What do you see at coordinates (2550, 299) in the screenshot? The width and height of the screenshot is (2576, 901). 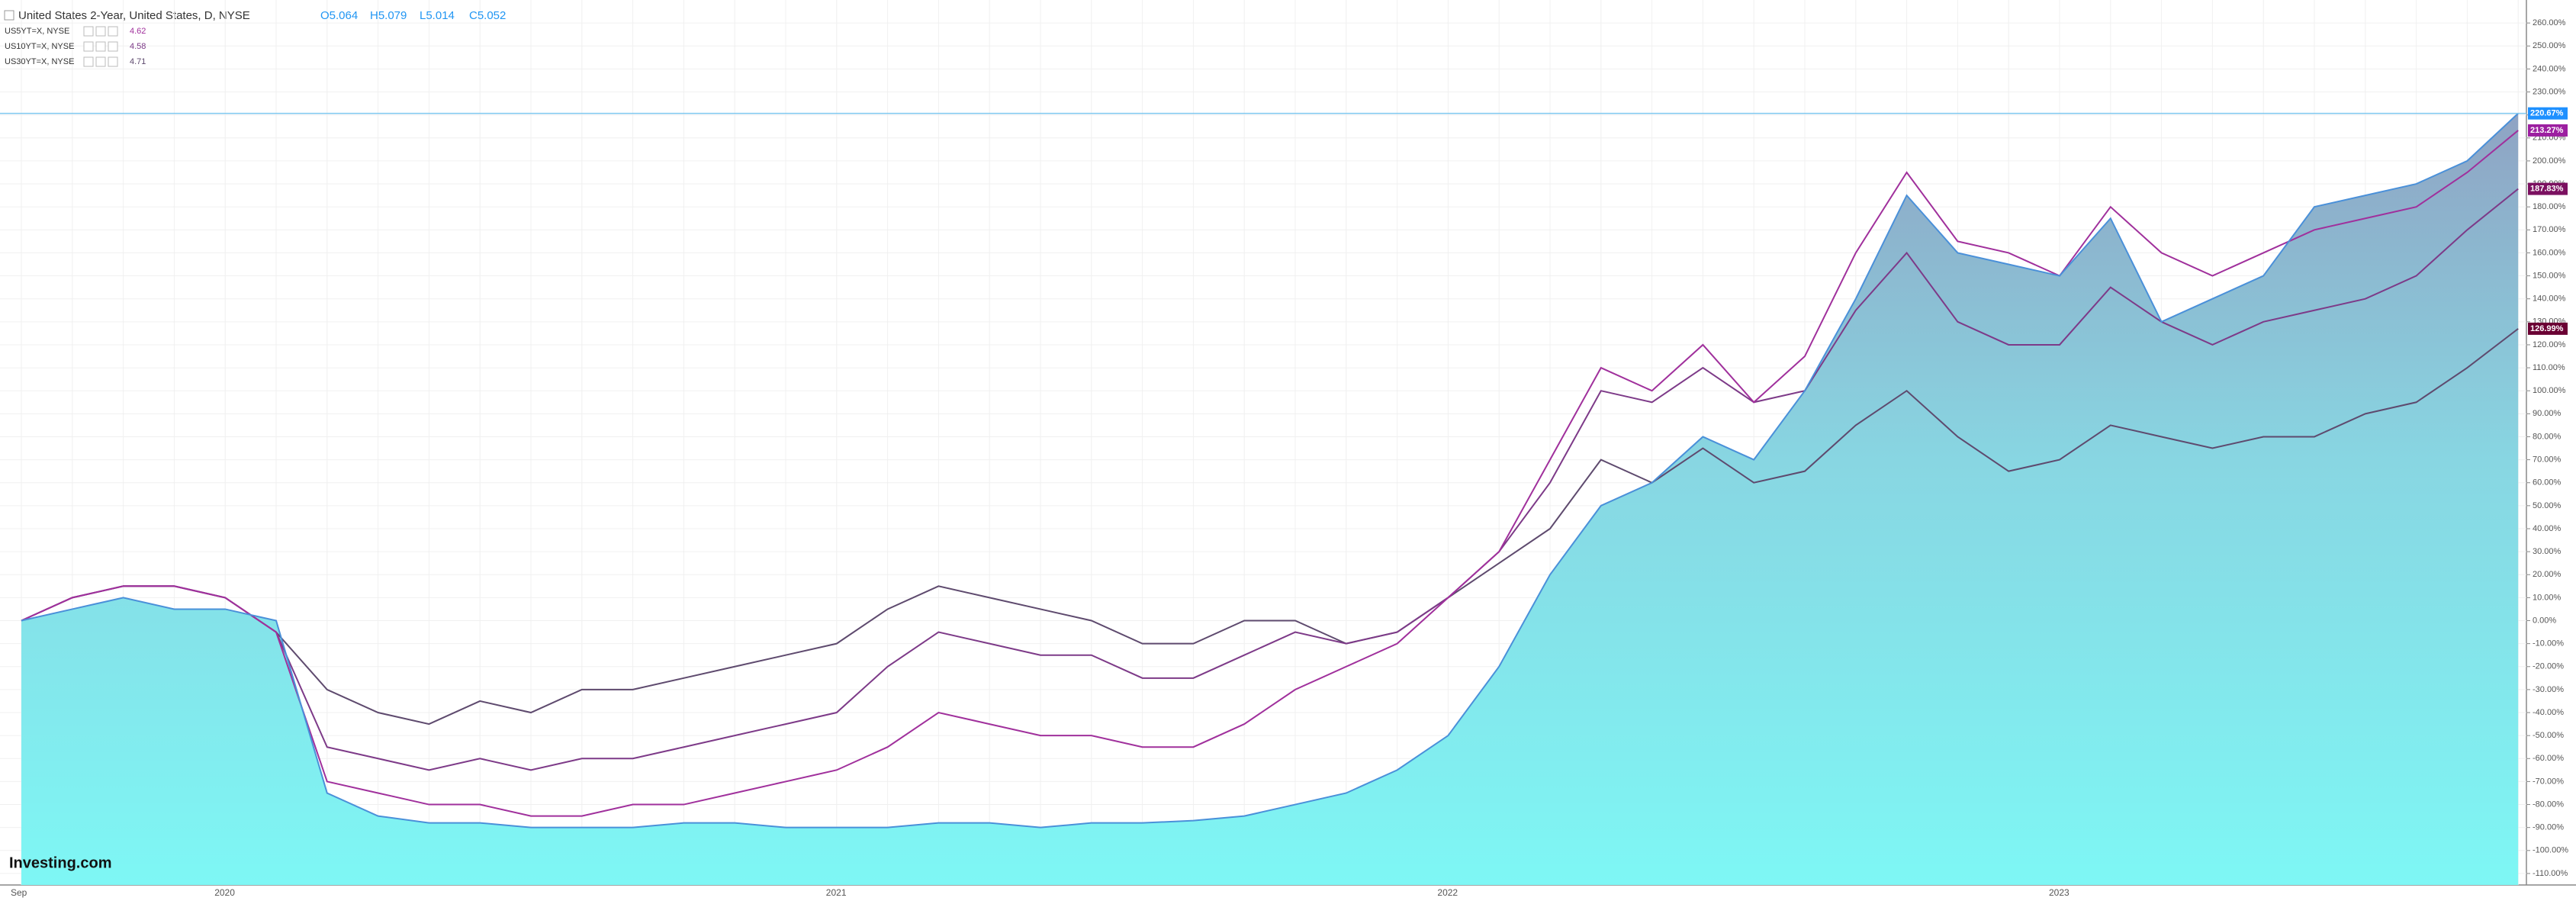 I see `y-tick-label: 140.00%` at bounding box center [2550, 299].